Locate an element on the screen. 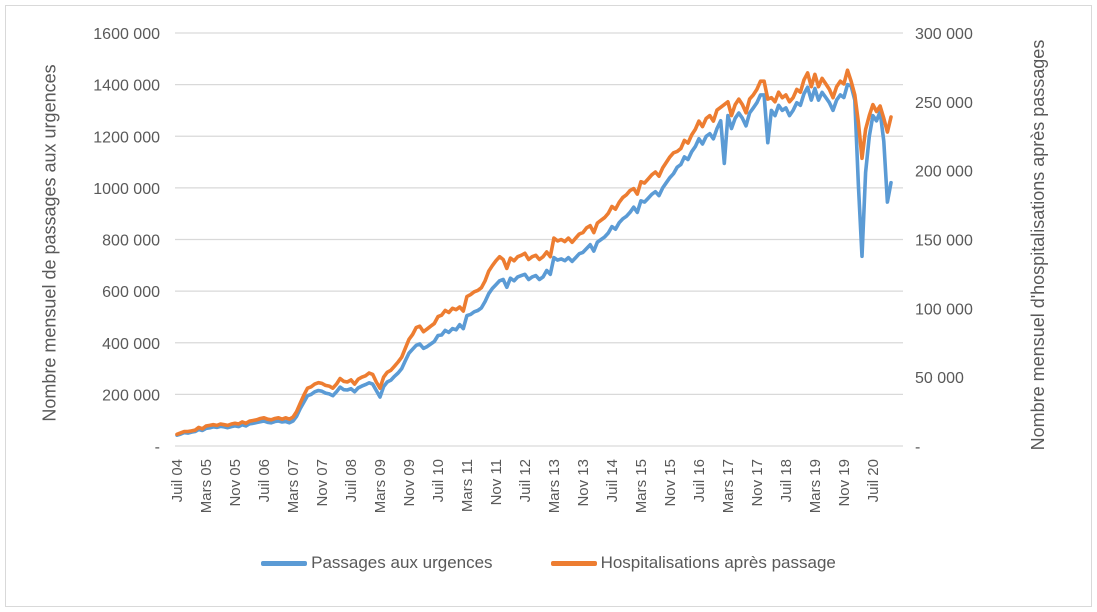 Image resolution: width=1097 pixels, height=612 pixels. x-axis-tick-label: Nov 07 is located at coordinates (322, 483).